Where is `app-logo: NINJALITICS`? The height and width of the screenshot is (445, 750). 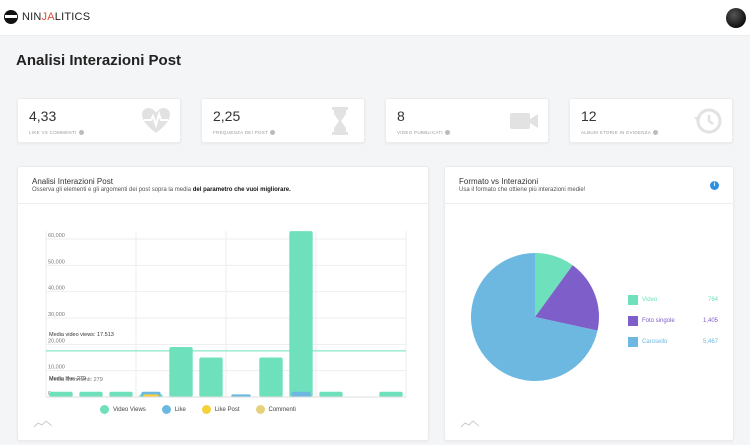 app-logo: NINJALITICS is located at coordinates (47, 17).